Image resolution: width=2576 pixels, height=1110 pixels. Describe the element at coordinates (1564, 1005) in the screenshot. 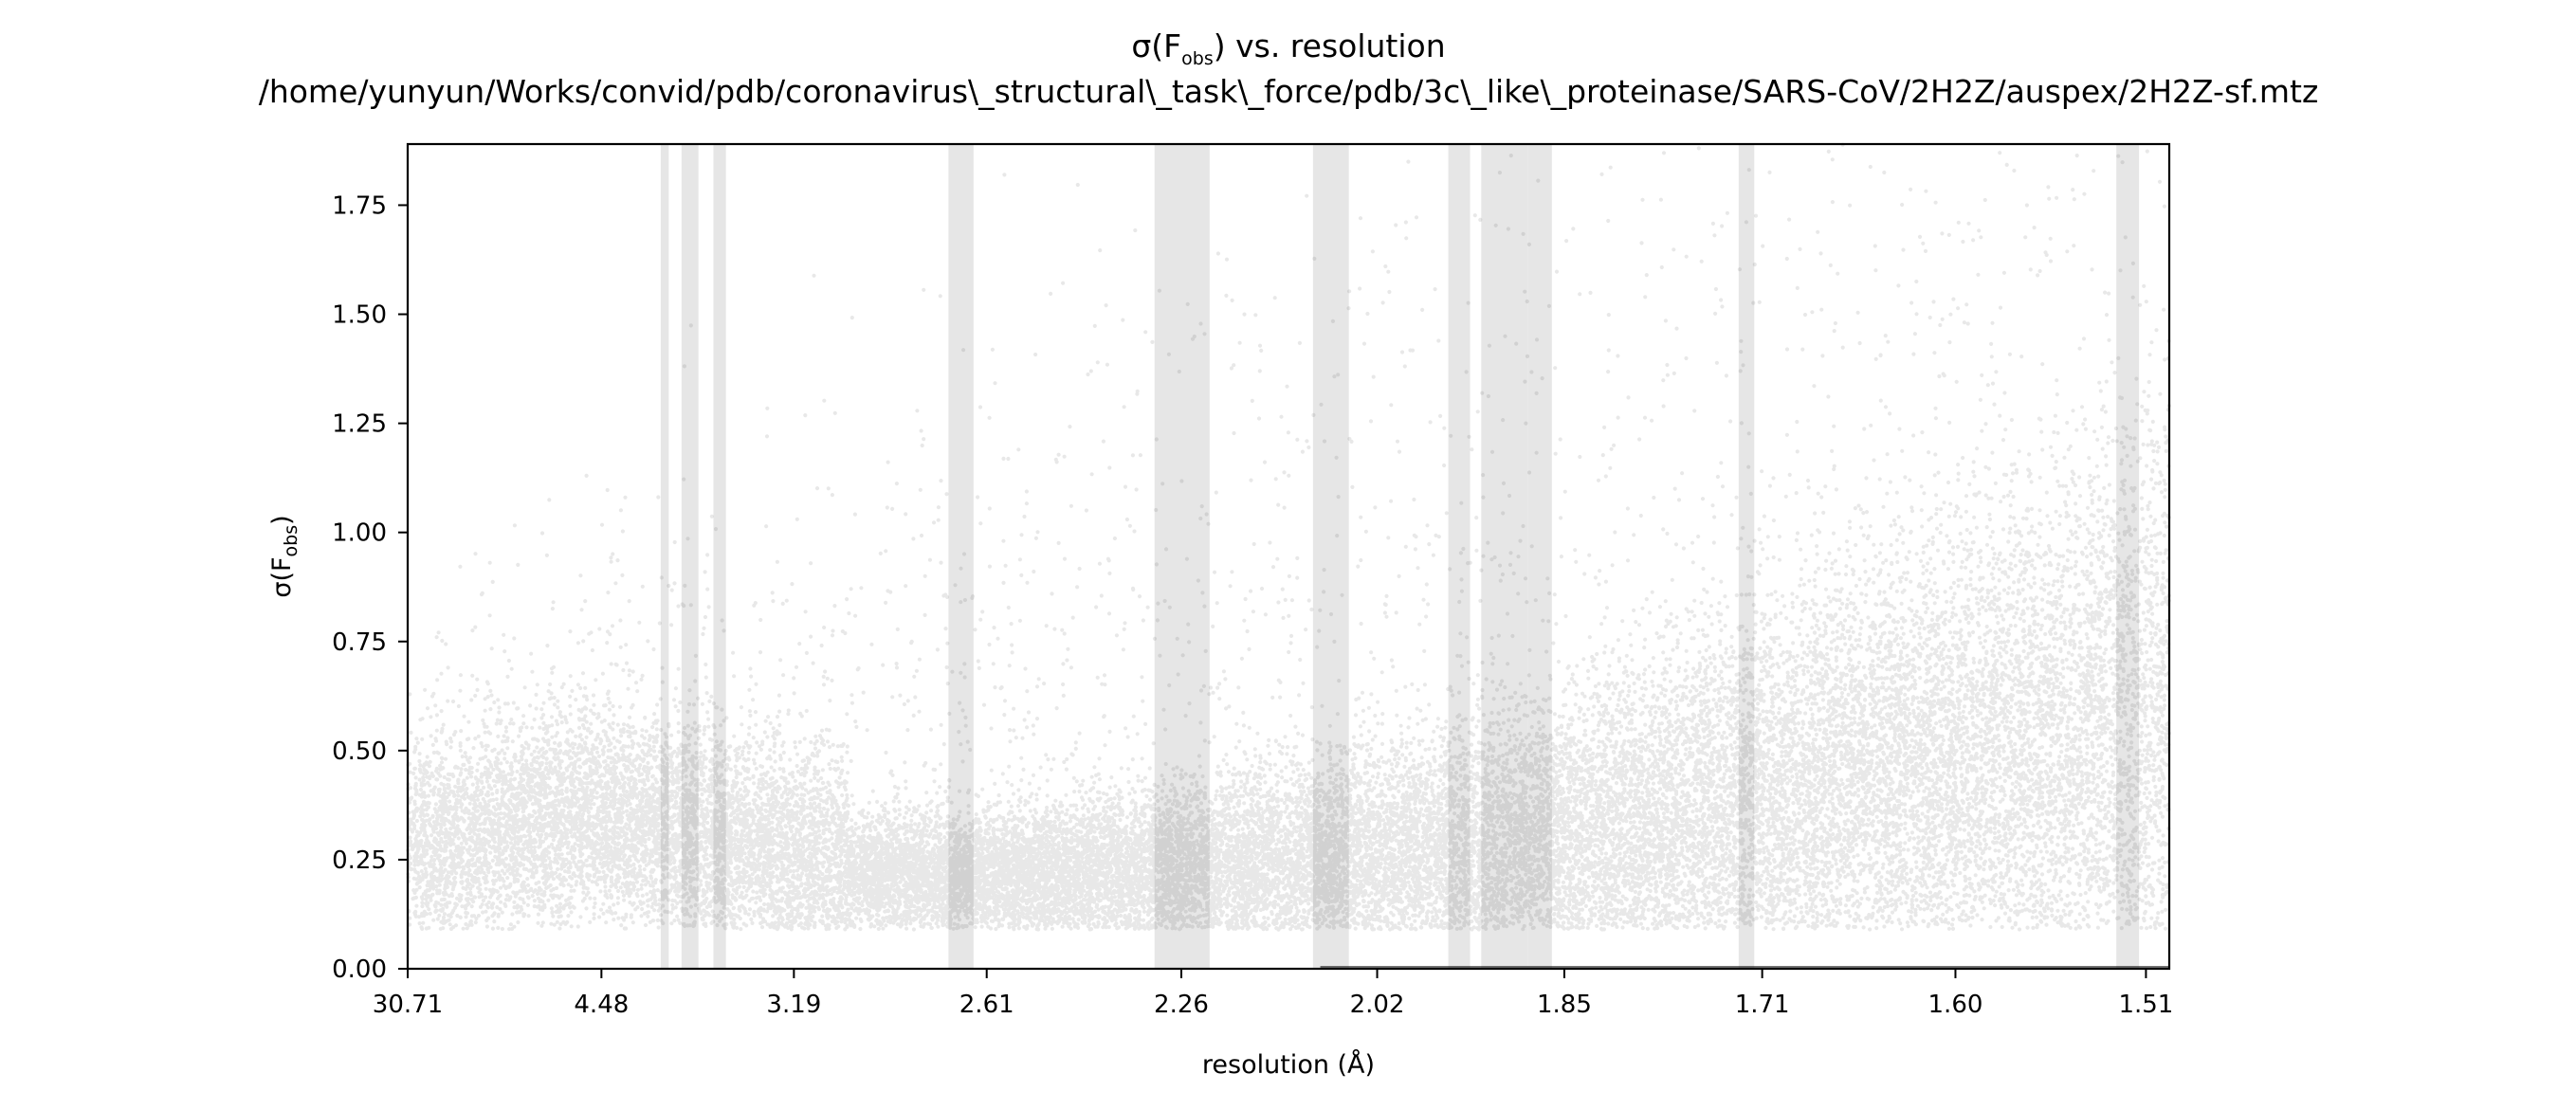

I see `x-tick-label: 1.85` at that location.